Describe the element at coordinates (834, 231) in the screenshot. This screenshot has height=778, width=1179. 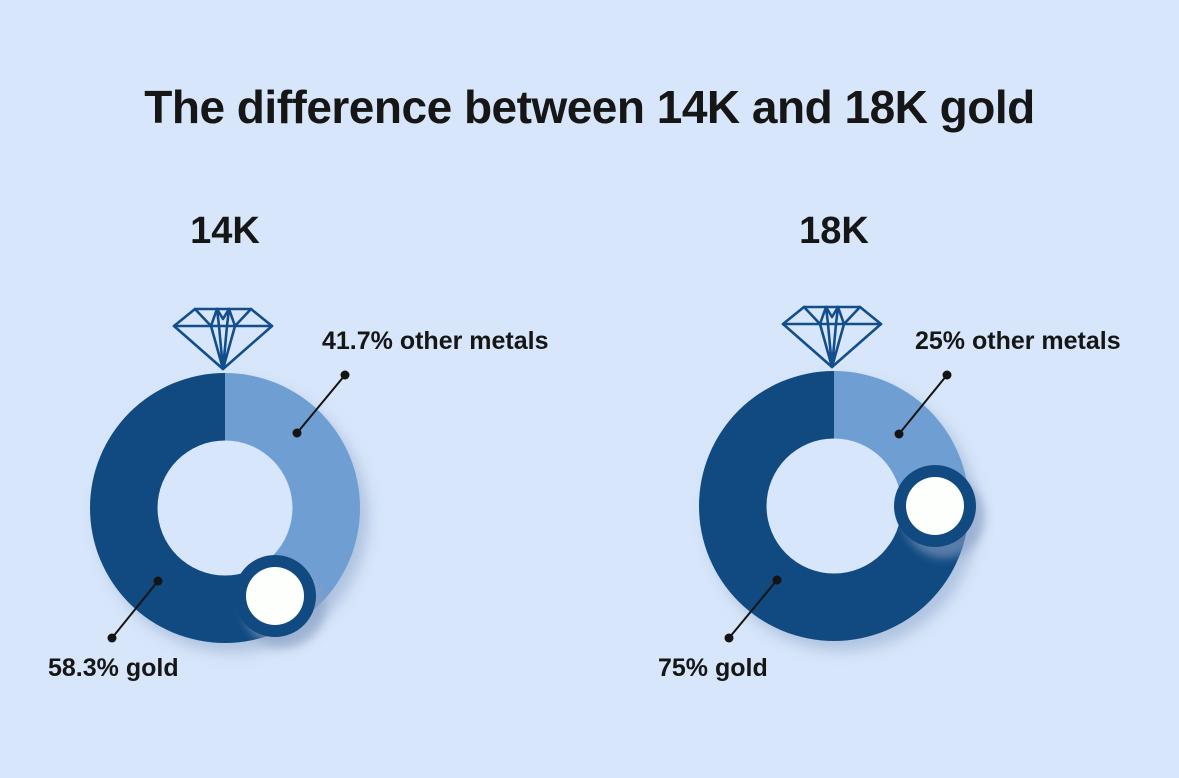
I see `chart-title-18k: 18K` at that location.